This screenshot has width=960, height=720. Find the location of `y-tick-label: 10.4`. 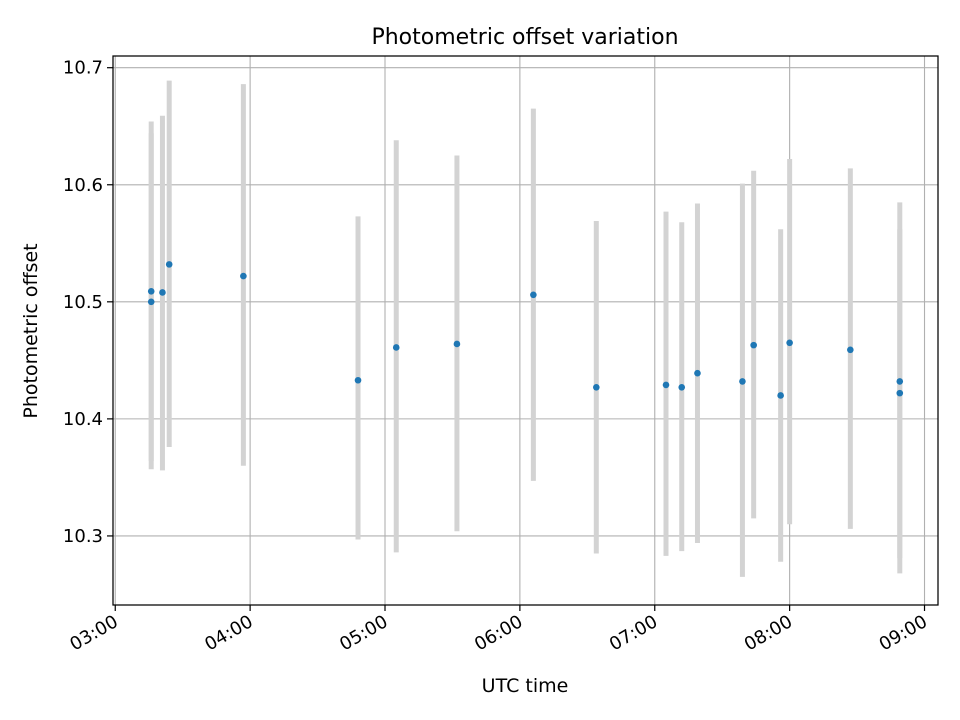

y-tick-label: 10.4 is located at coordinates (83, 419).